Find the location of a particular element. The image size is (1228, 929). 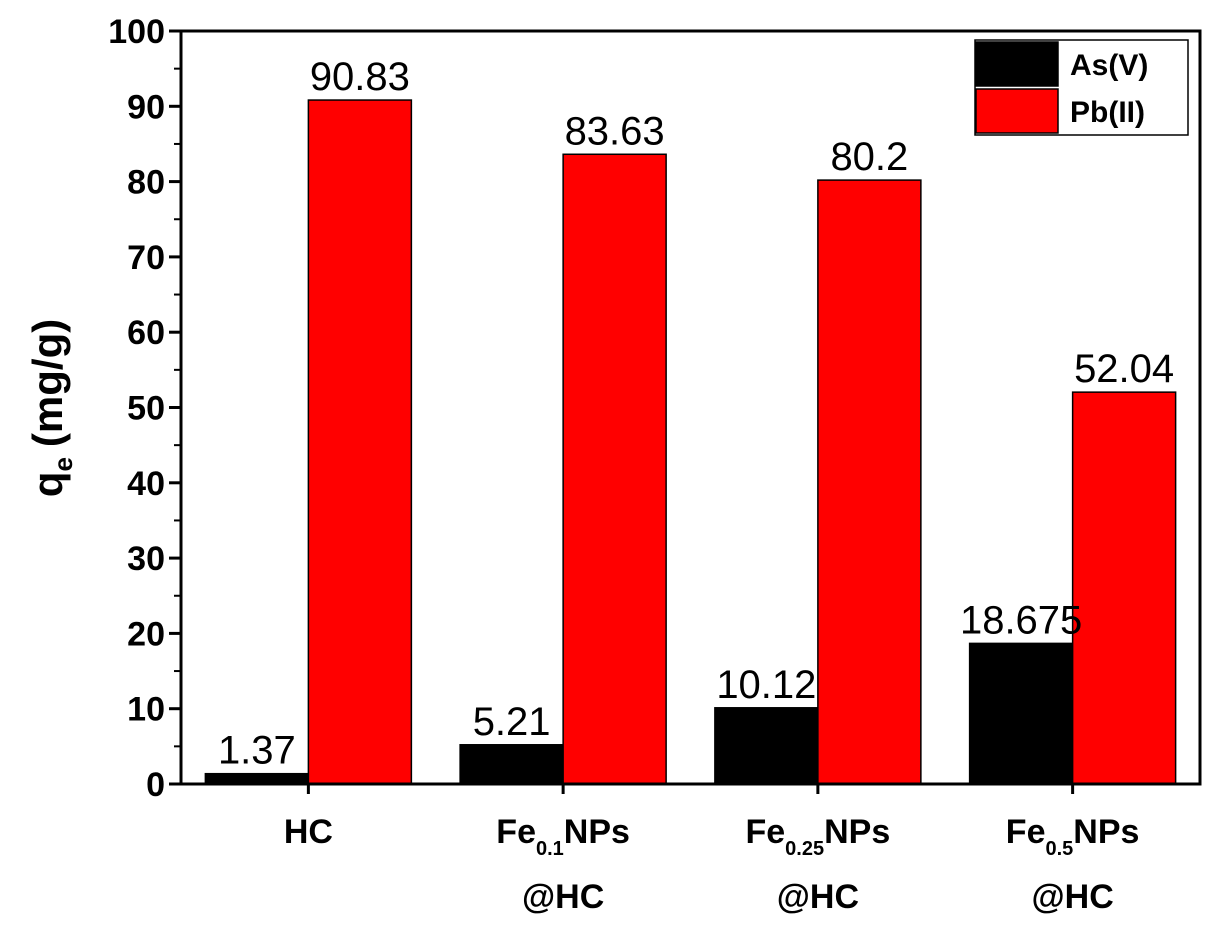

y-tick-label: 30 is located at coordinates (146, 559).